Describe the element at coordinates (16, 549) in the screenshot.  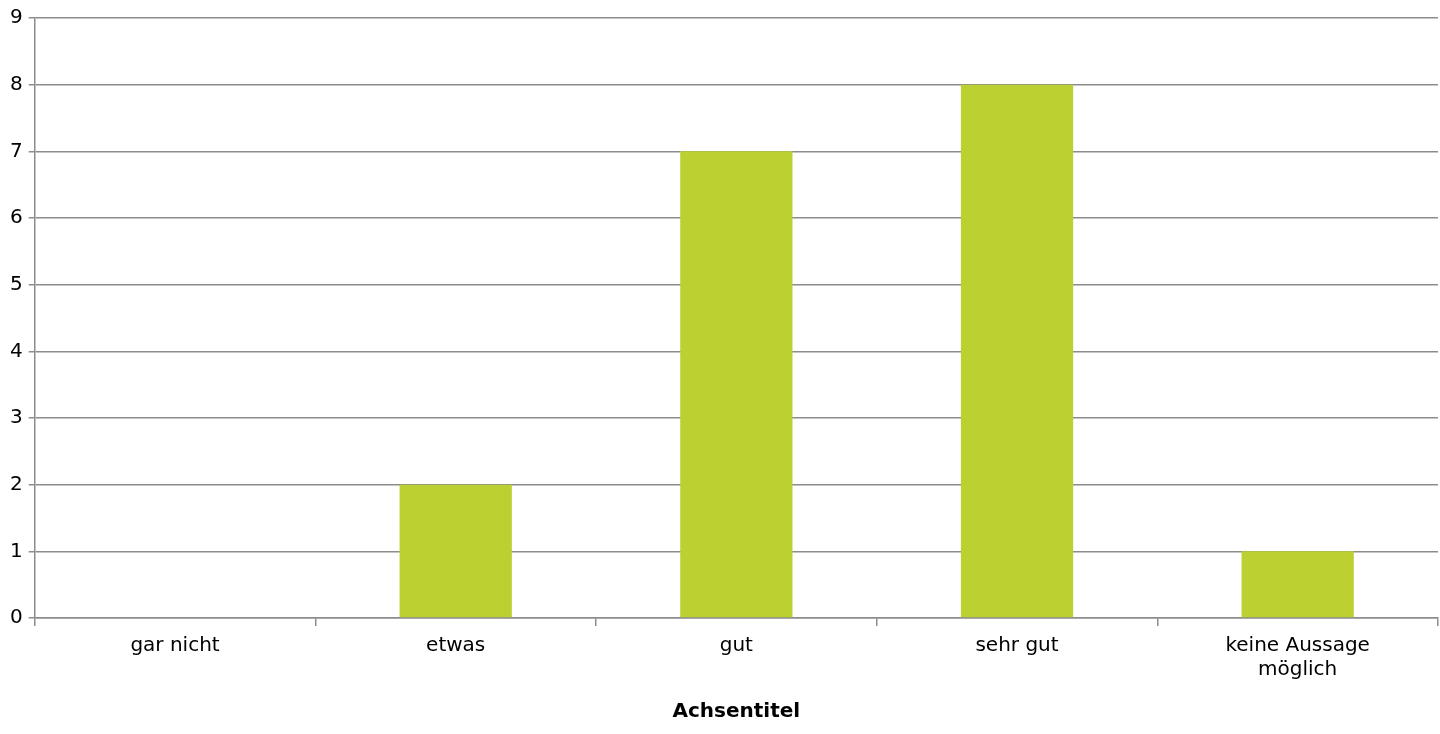
I see `y-tick-label: 1` at that location.